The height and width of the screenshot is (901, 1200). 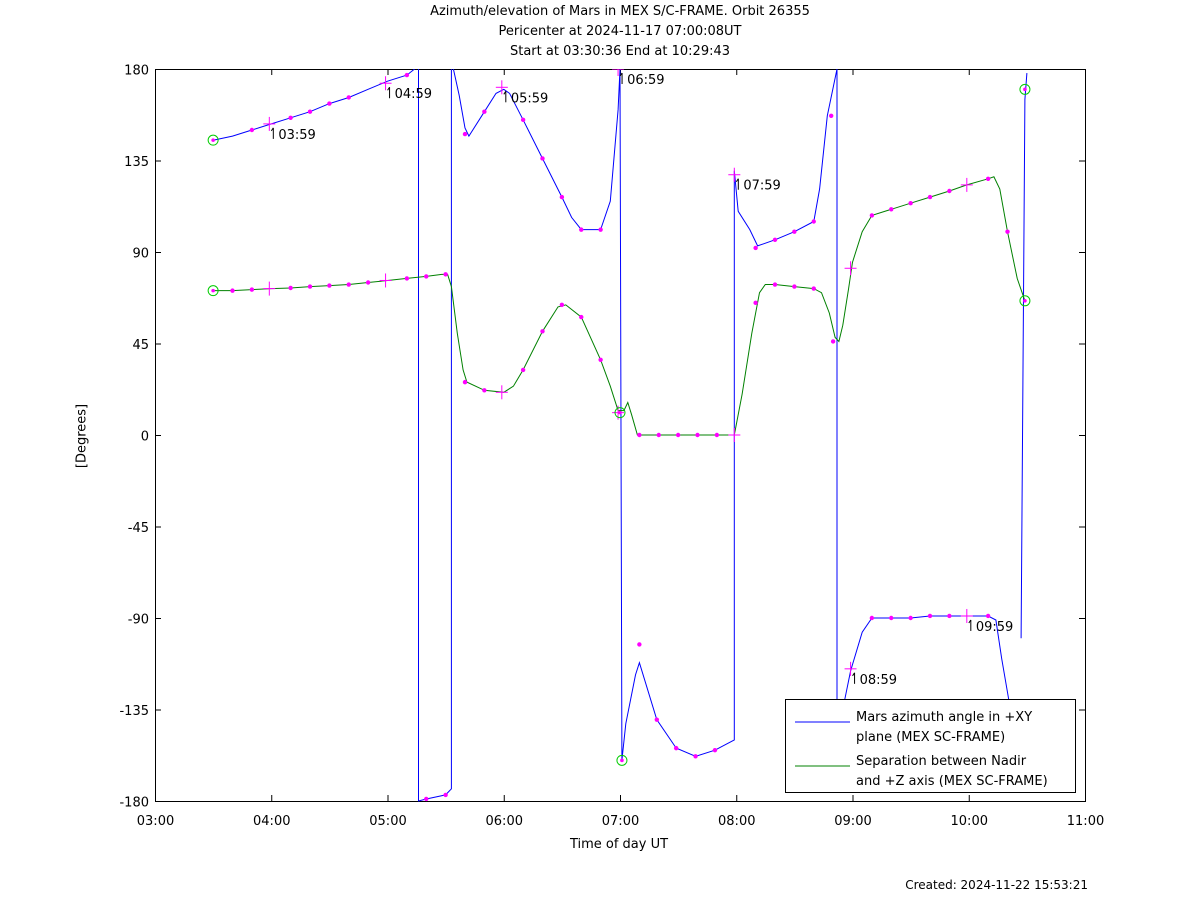 I want to click on y-tick-label: -180, so click(x=134, y=803).